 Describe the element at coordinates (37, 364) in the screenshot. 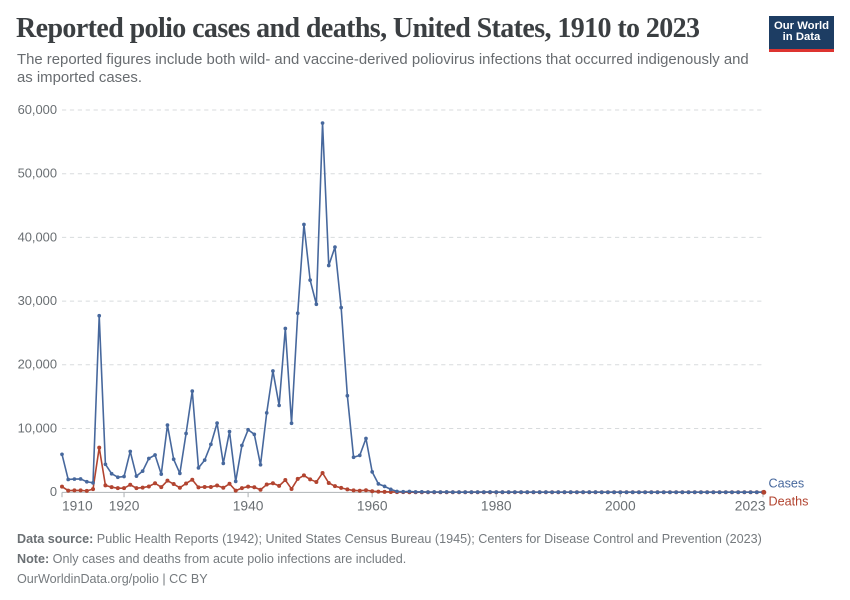

I see `svg-text: 20,000` at that location.